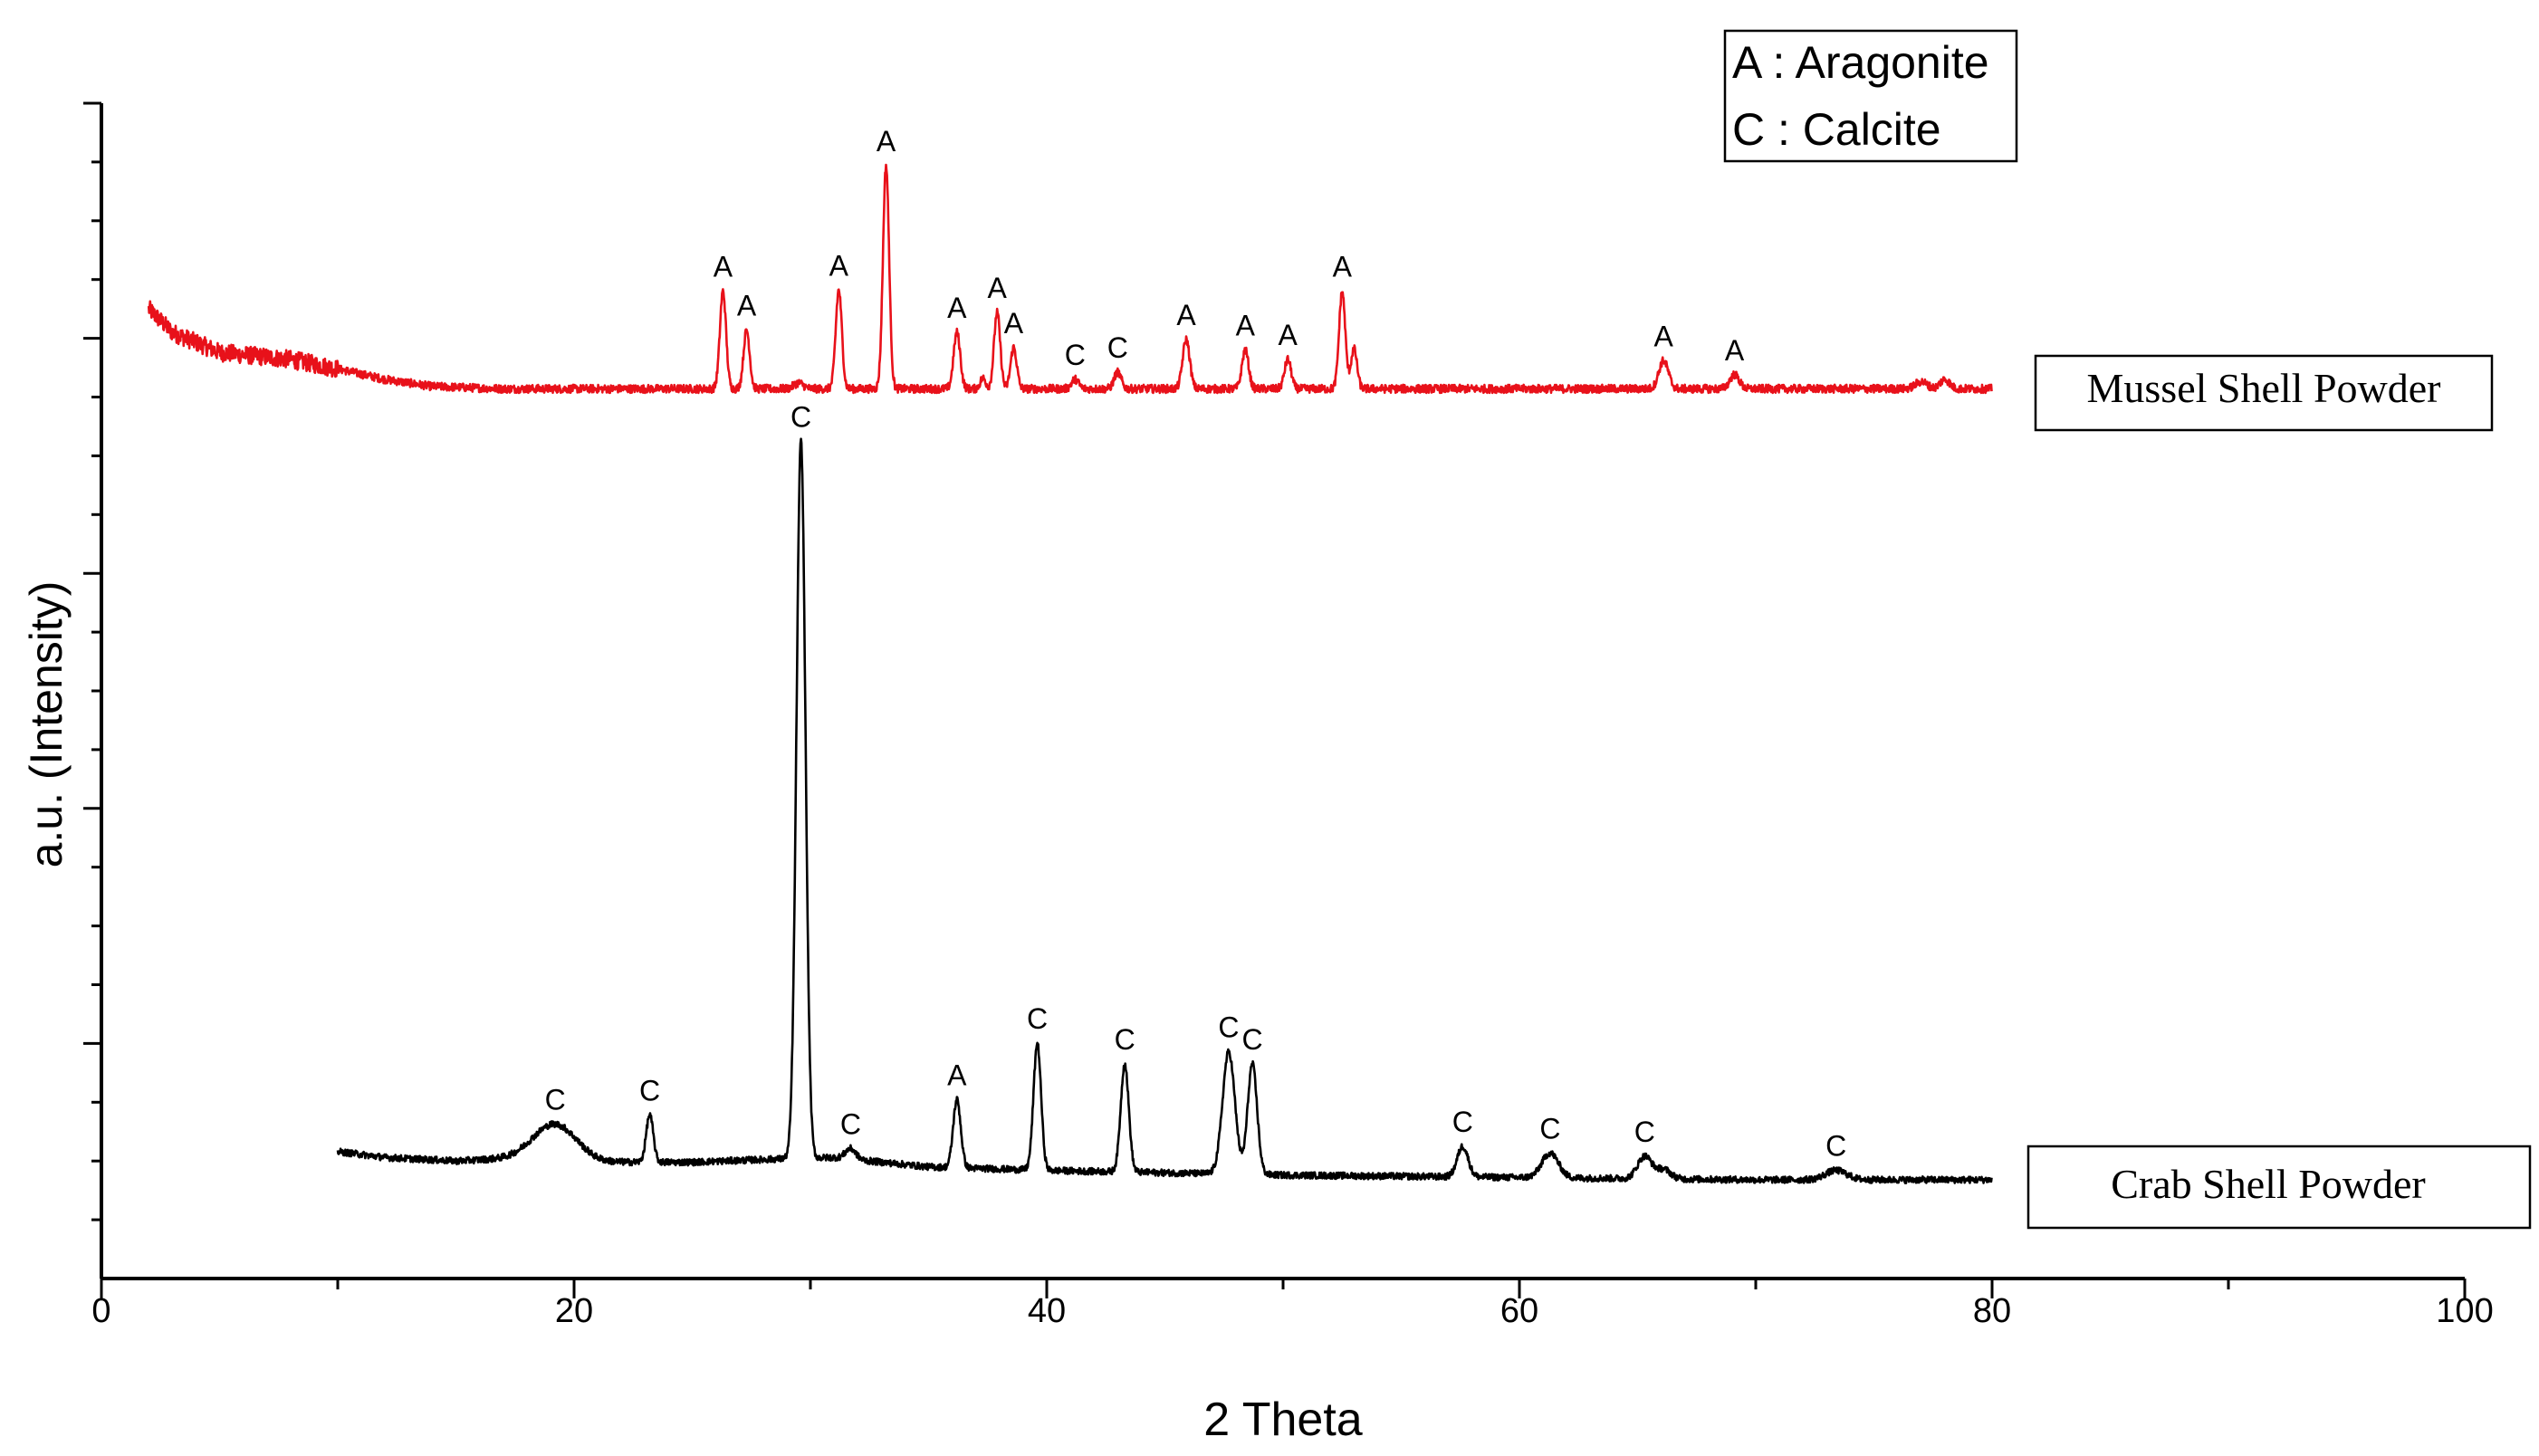 This screenshot has width=2539, height=1456. I want to click on legend-entry-calcite: C : Calcite, so click(1836, 129).